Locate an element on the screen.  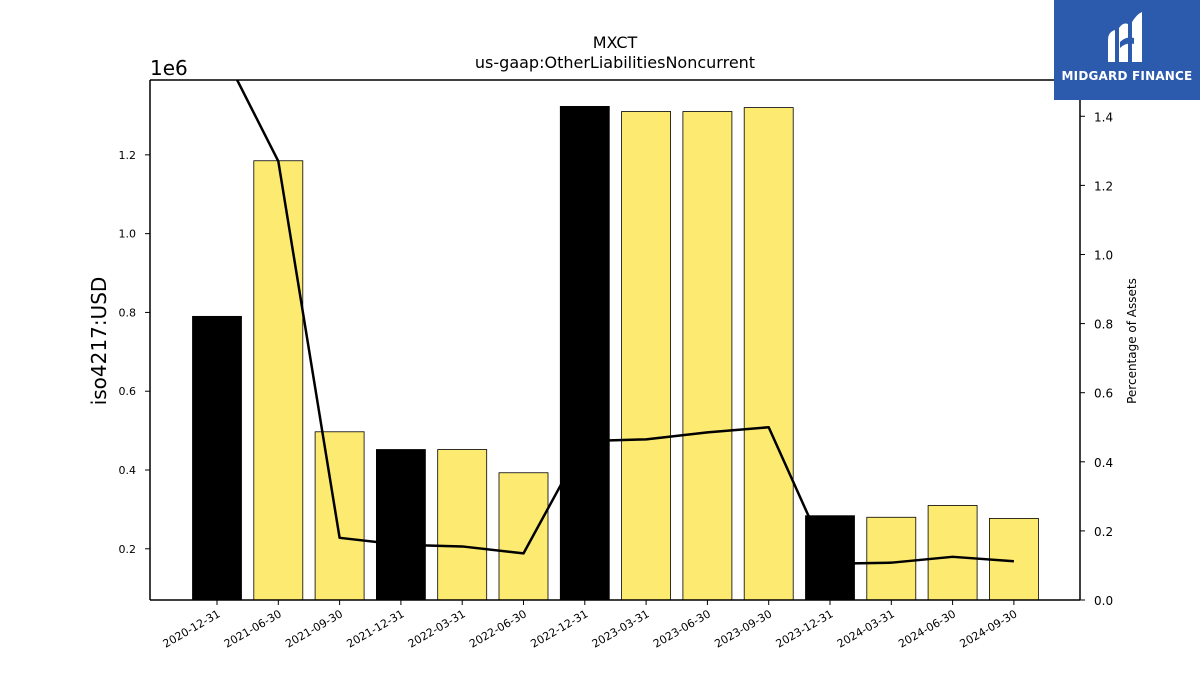
x-tick-label: 2023-06-30 is located at coordinates (682, 628).